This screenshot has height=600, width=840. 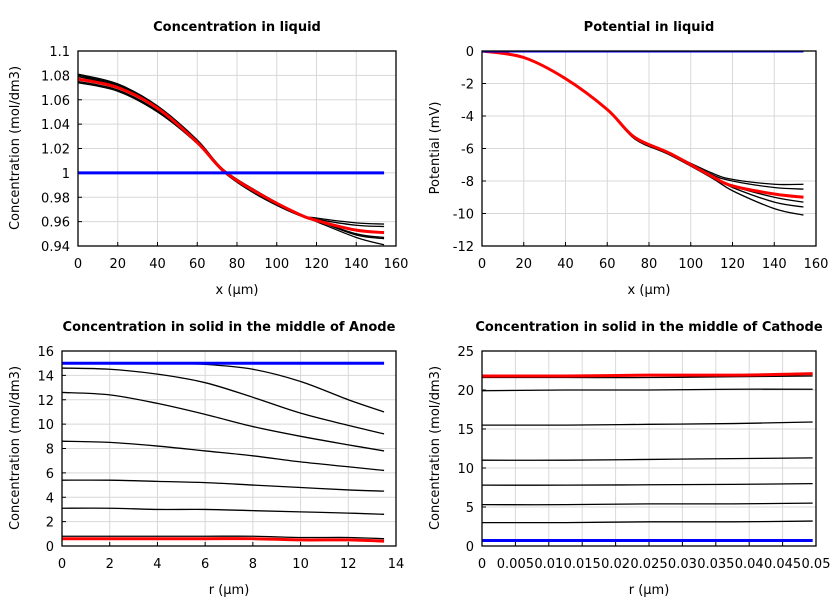 What do you see at coordinates (55, 150) in the screenshot?
I see `y-tick-label: 1.02` at bounding box center [55, 150].